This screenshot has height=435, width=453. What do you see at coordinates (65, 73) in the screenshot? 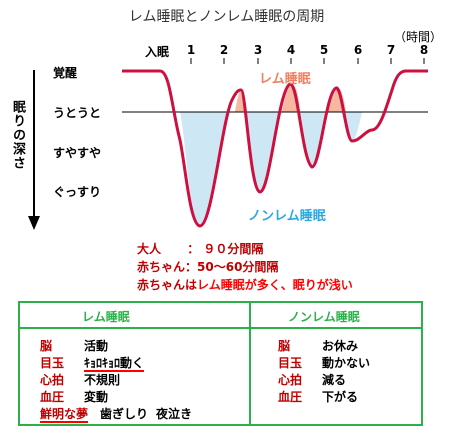
I see `level-awake: 覚醒` at bounding box center [65, 73].